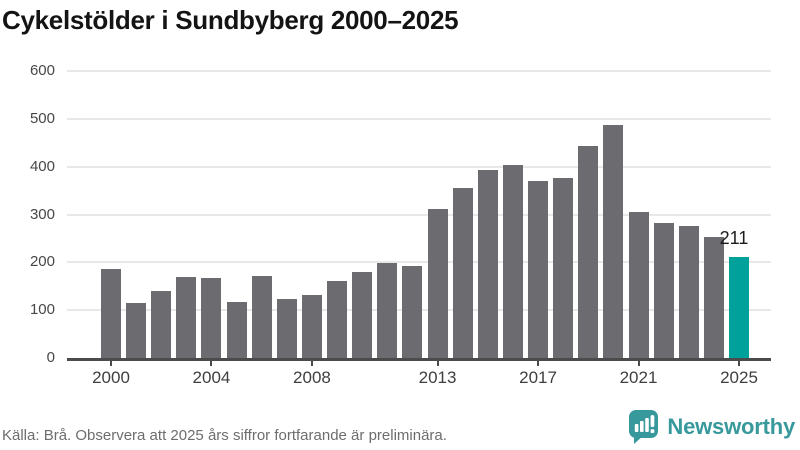  Describe the element at coordinates (563, 267) in the screenshot. I see `bar-2018` at that location.